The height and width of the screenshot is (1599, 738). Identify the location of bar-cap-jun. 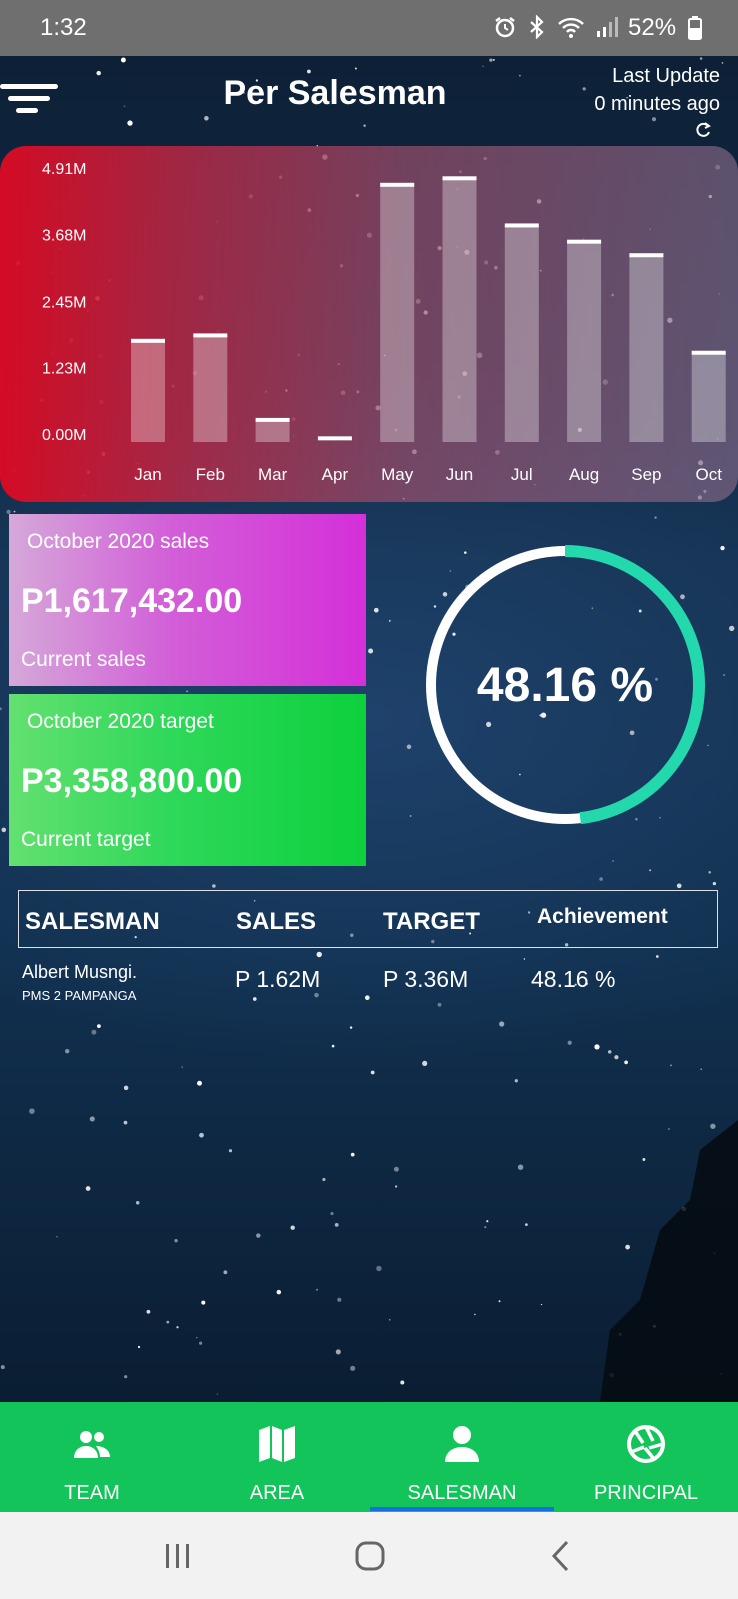
(459, 178).